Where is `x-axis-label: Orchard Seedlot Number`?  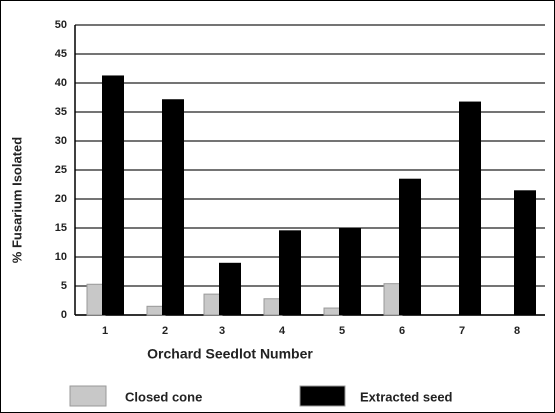
x-axis-label: Orchard Seedlot Number is located at coordinates (230, 354).